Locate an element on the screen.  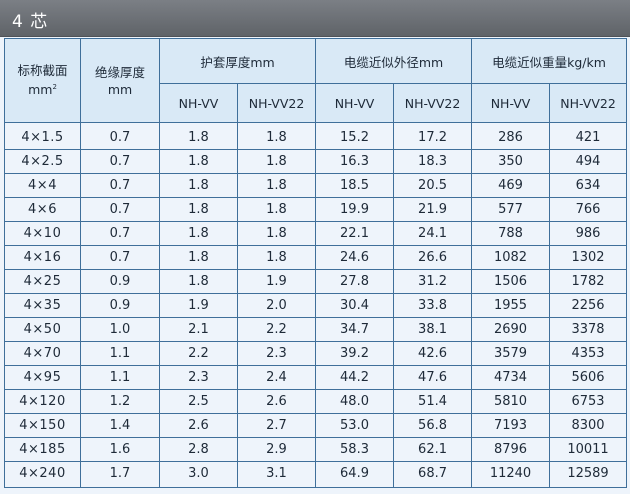
cell-diameter-vv: 19.9 is located at coordinates (355, 209).